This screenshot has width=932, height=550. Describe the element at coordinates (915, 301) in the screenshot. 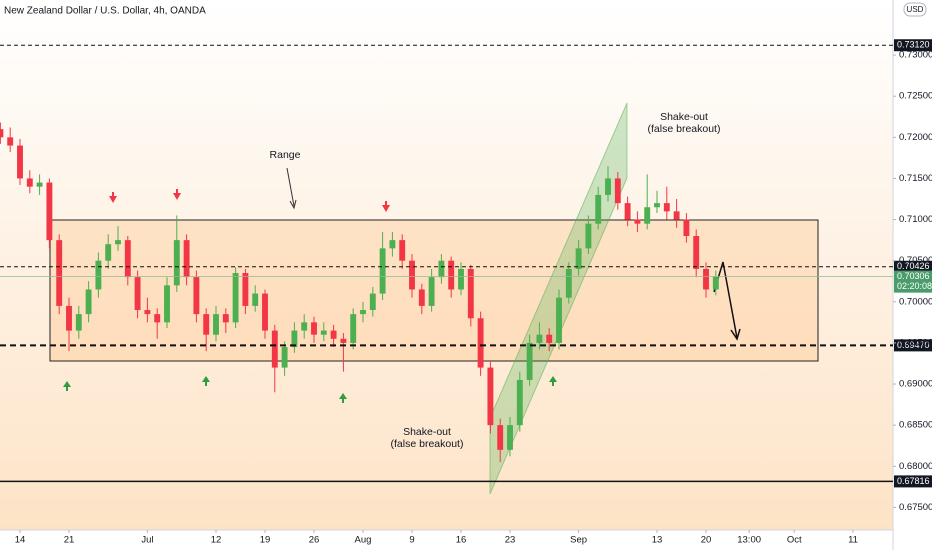

I see `y-tick-label: 0.70000` at that location.